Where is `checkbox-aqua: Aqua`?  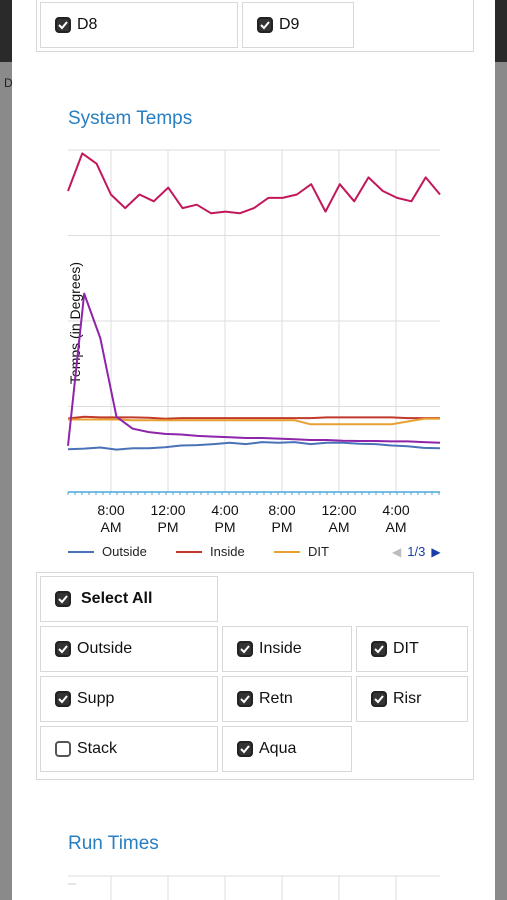
checkbox-aqua: Aqua is located at coordinates (287, 749).